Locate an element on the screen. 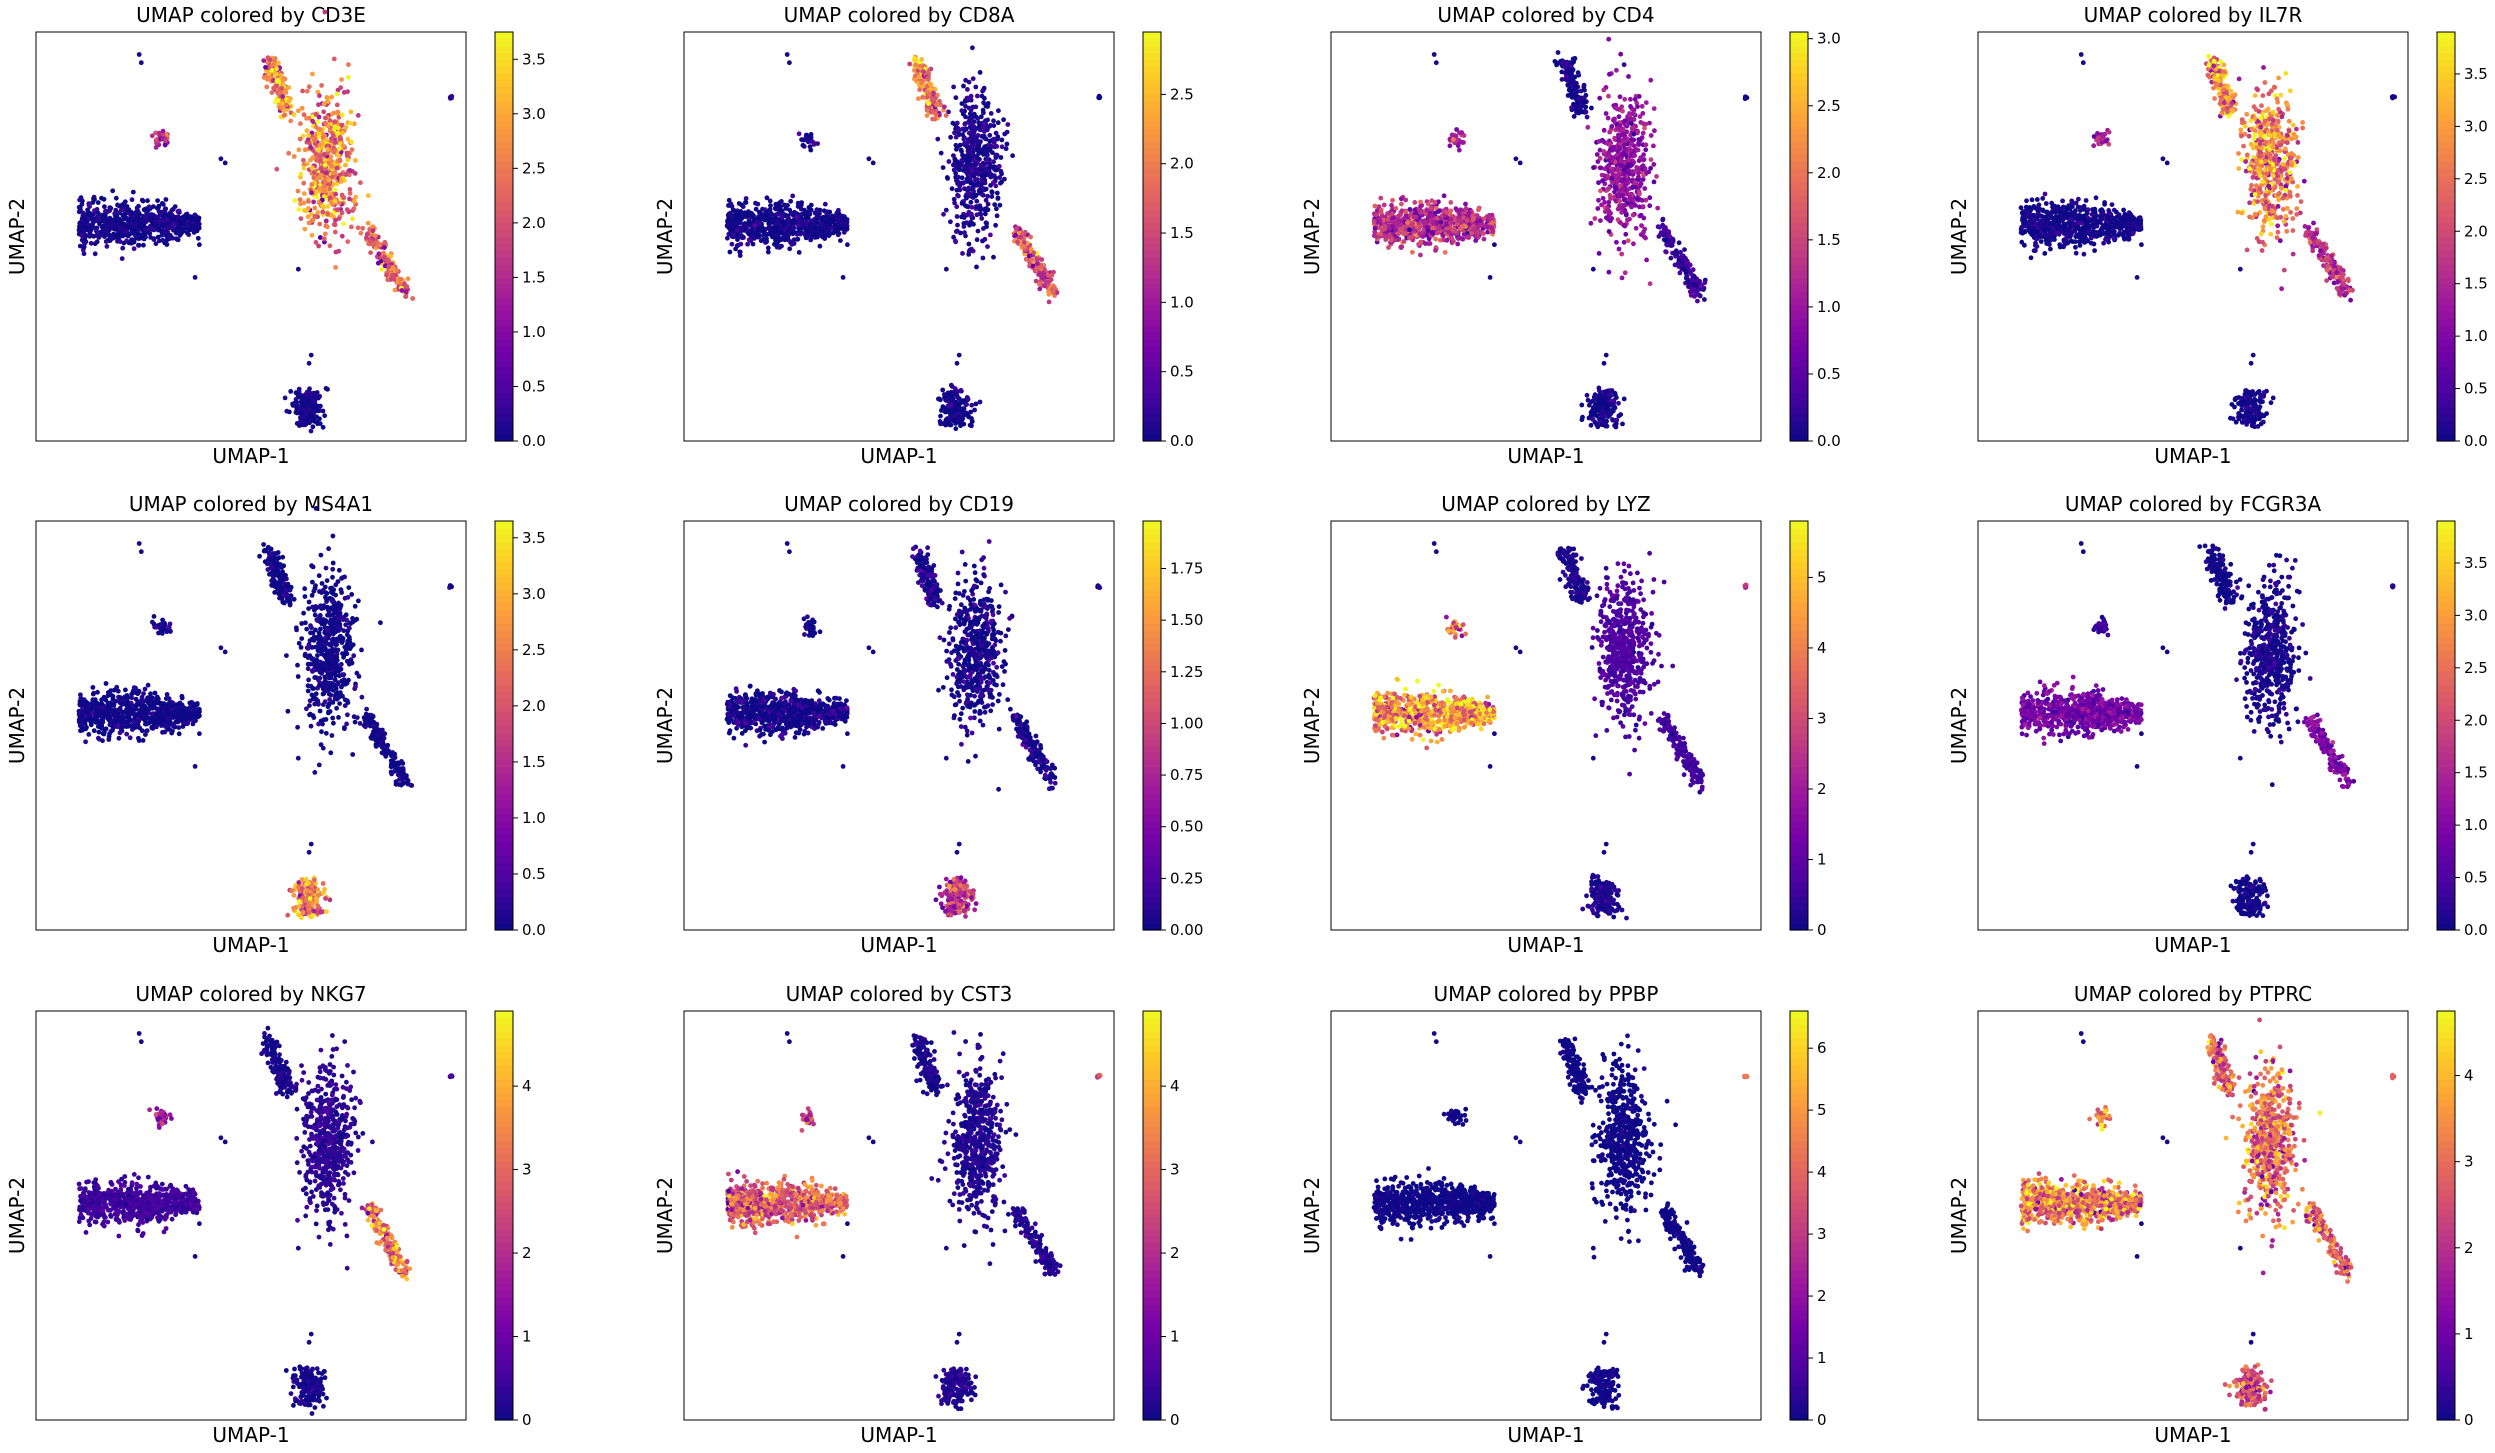 Image resolution: width=2495 pixels, height=1453 pixels. colorbar-tick-label: 0.0 is located at coordinates (534, 441).